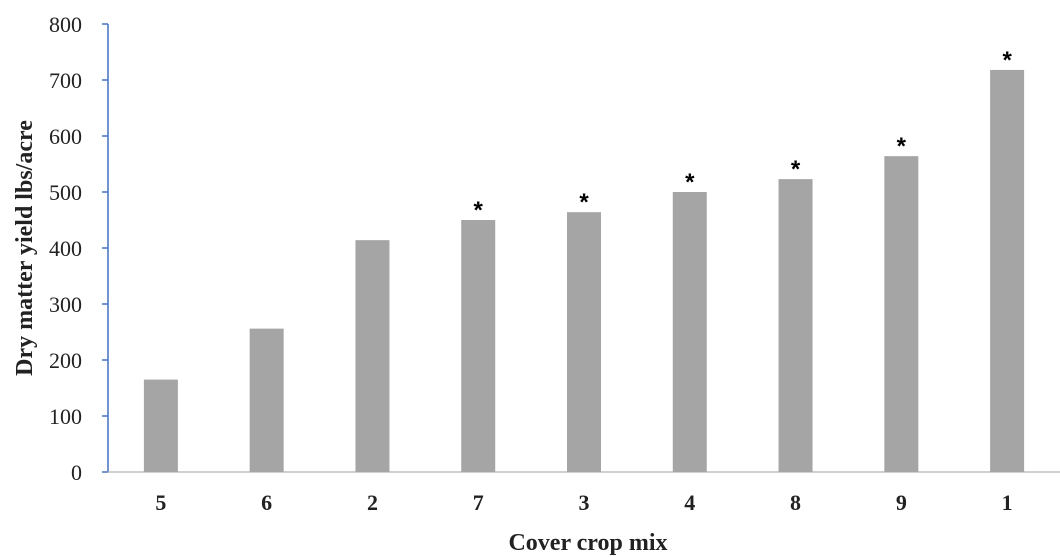 Image resolution: width=1060 pixels, height=557 pixels. Describe the element at coordinates (65, 416) in the screenshot. I see `y-tick-label: 100` at that location.